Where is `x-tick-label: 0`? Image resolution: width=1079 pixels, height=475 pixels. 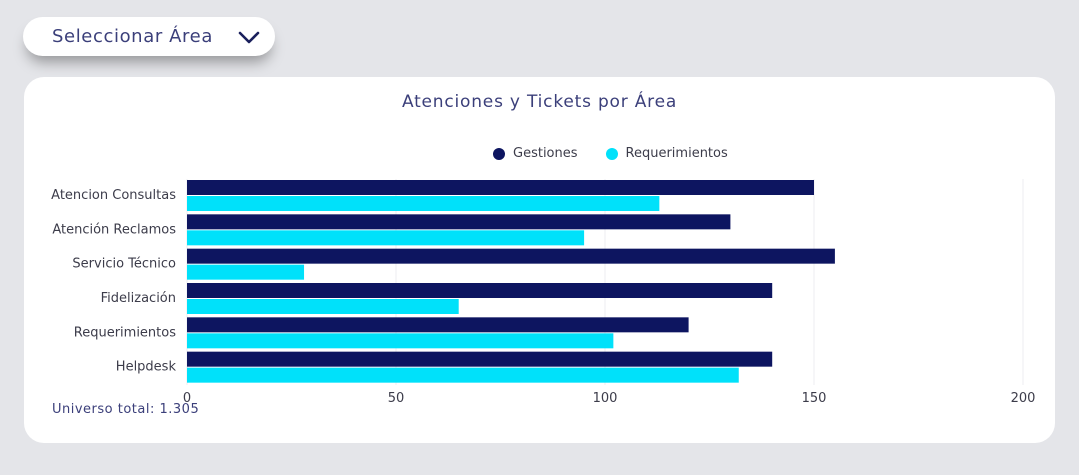 x-tick-label: 0 is located at coordinates (187, 398).